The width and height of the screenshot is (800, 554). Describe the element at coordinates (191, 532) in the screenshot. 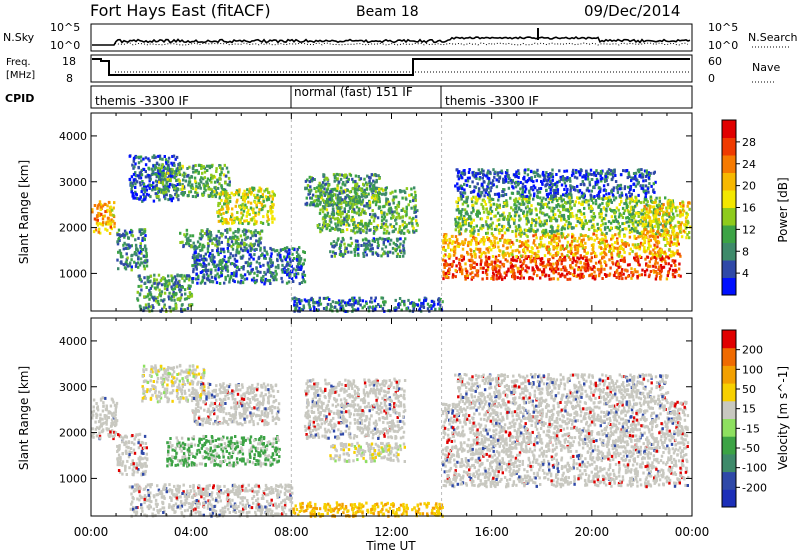

I see `x-tick-label: 04:00` at that location.